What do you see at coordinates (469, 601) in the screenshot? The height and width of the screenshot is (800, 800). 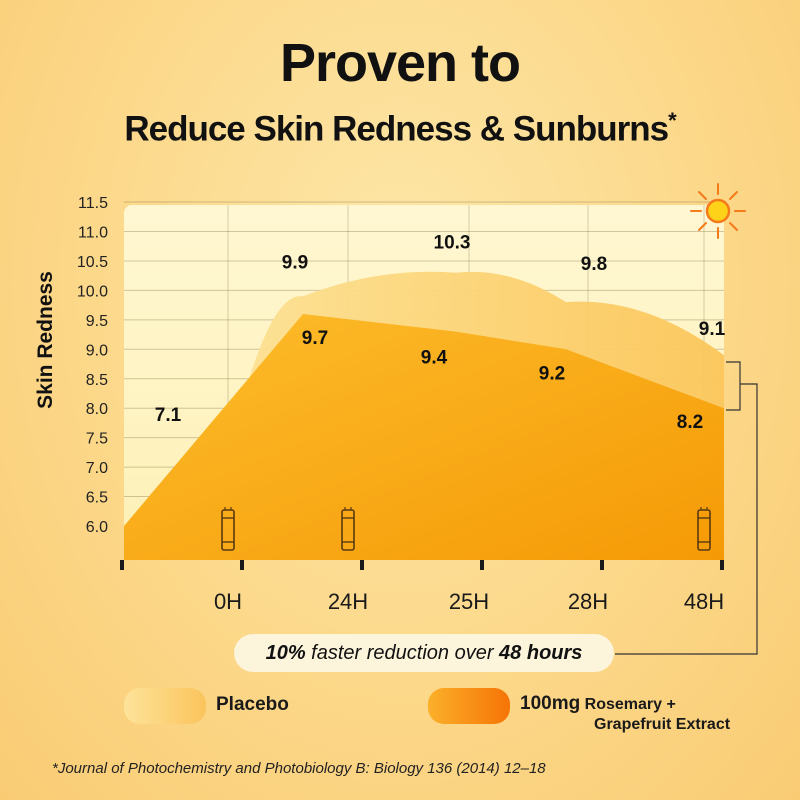 I see `x-tick-label: 25H` at bounding box center [469, 601].